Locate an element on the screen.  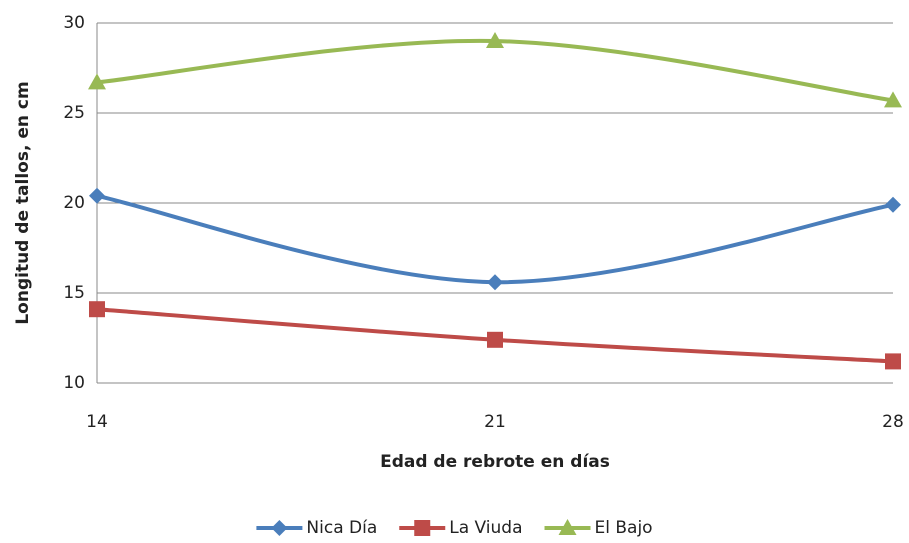
legend-label: La Viuda is located at coordinates (485, 528).